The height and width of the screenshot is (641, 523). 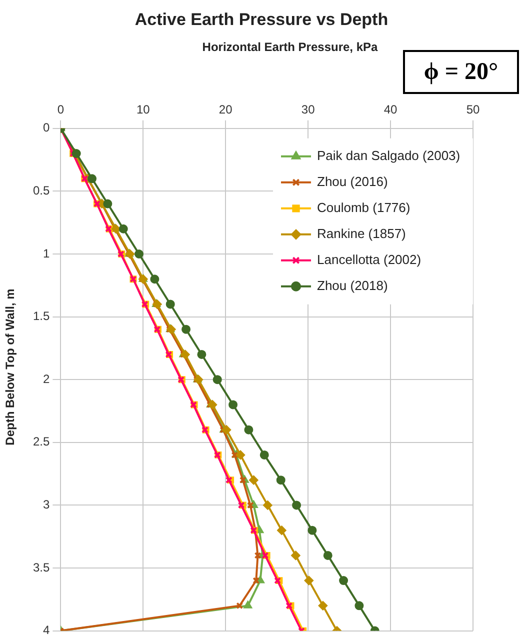 I want to click on y-tick-label: 0, so click(x=46, y=127).